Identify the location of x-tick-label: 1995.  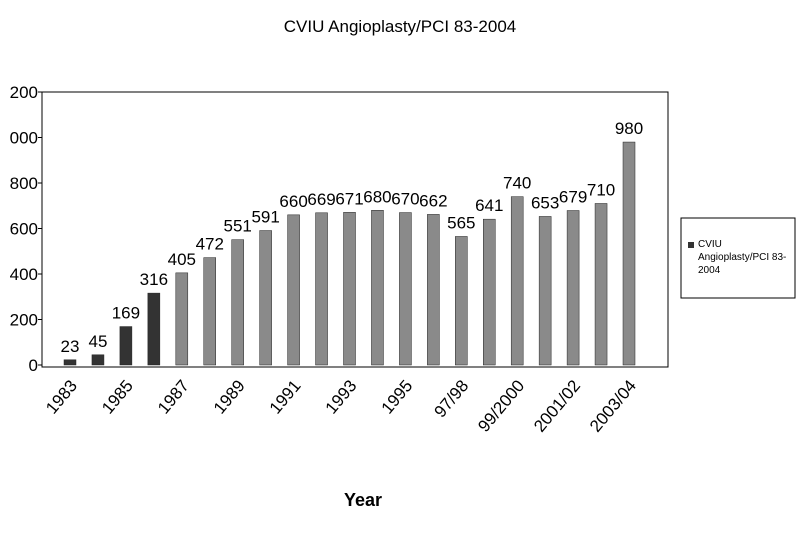
(397, 396).